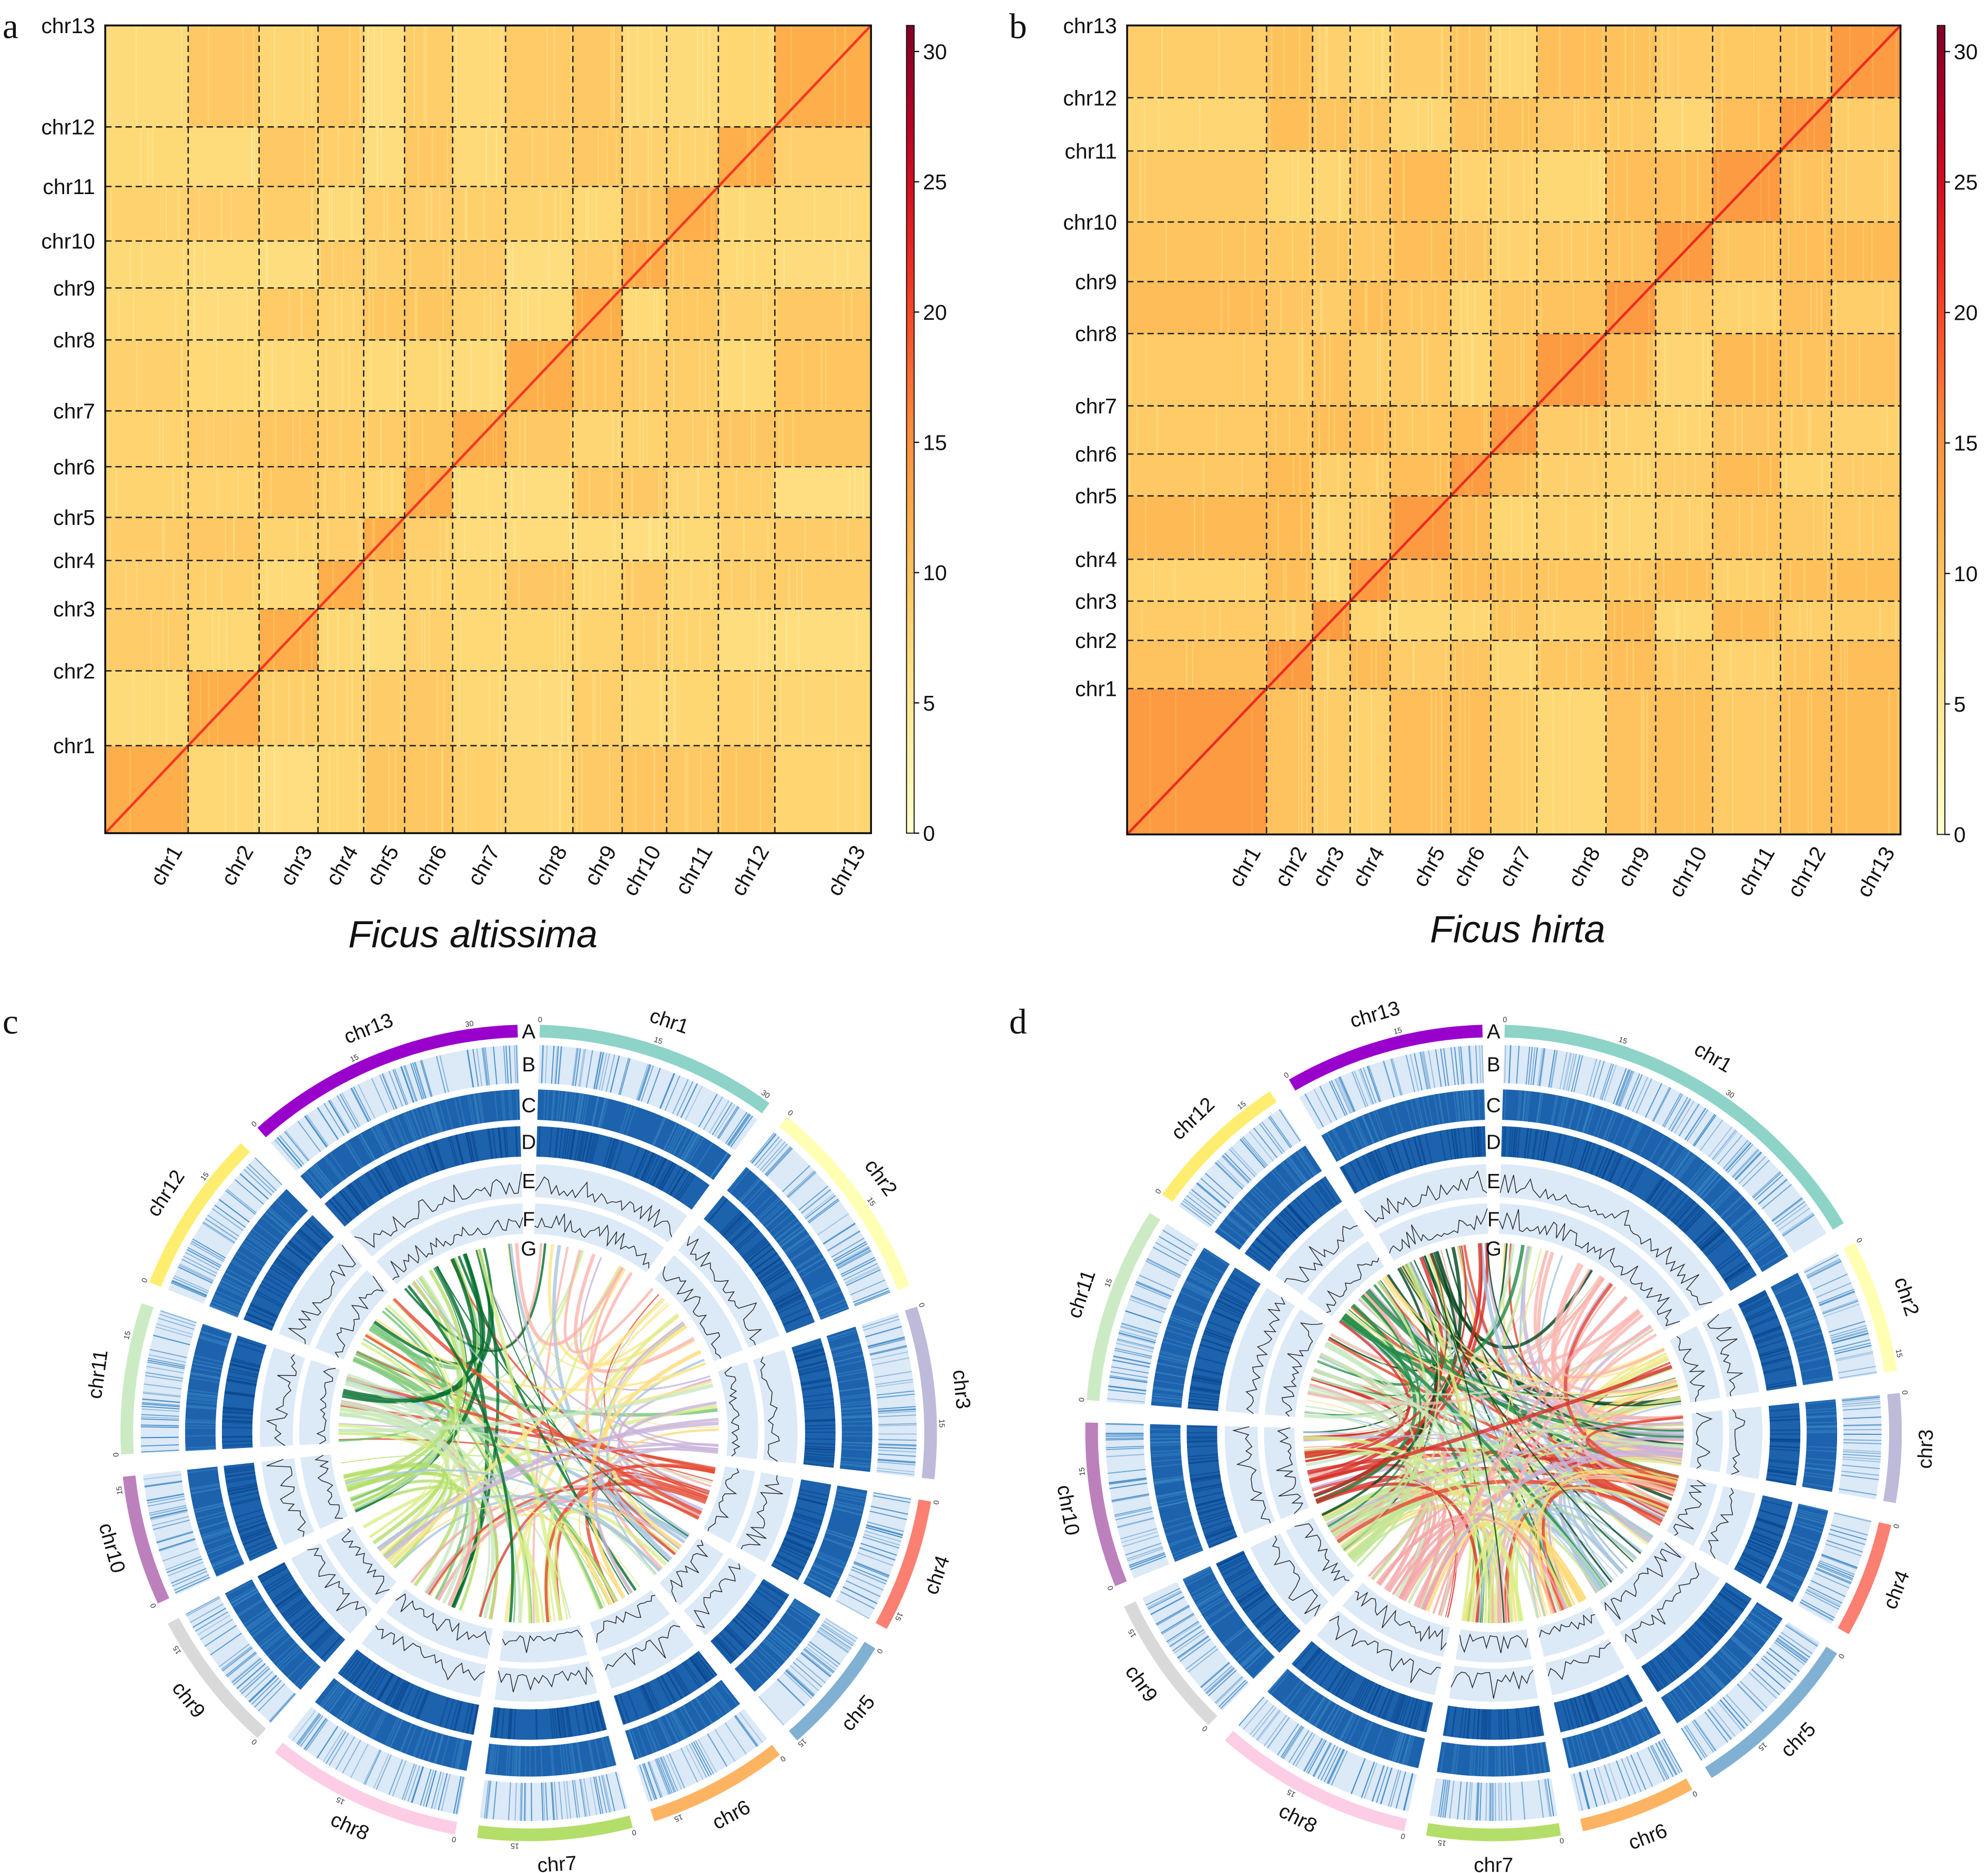 This screenshot has height=1873, width=1988. Describe the element at coordinates (1403, 1836) in the screenshot. I see `axis-tick-label: 0` at that location.